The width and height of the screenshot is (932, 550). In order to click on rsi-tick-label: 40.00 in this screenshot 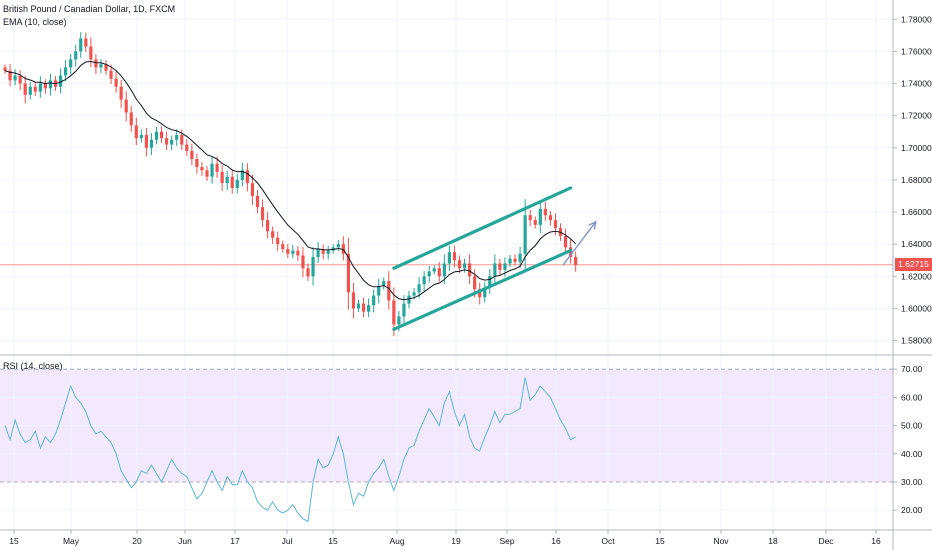, I will do `click(912, 454)`.